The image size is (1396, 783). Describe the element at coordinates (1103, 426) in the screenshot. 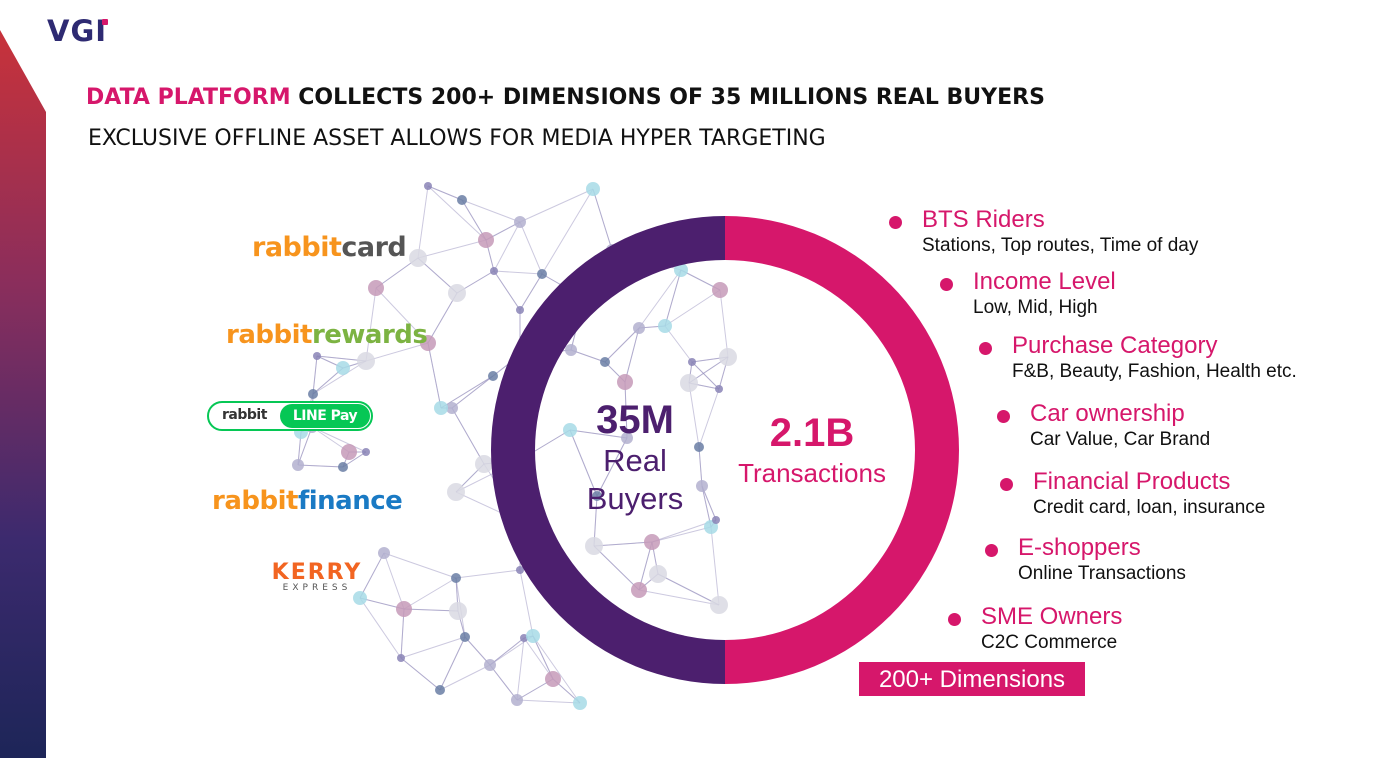

I see `dimension-car-ownership: Car ownership Car Value, Car Brand` at that location.